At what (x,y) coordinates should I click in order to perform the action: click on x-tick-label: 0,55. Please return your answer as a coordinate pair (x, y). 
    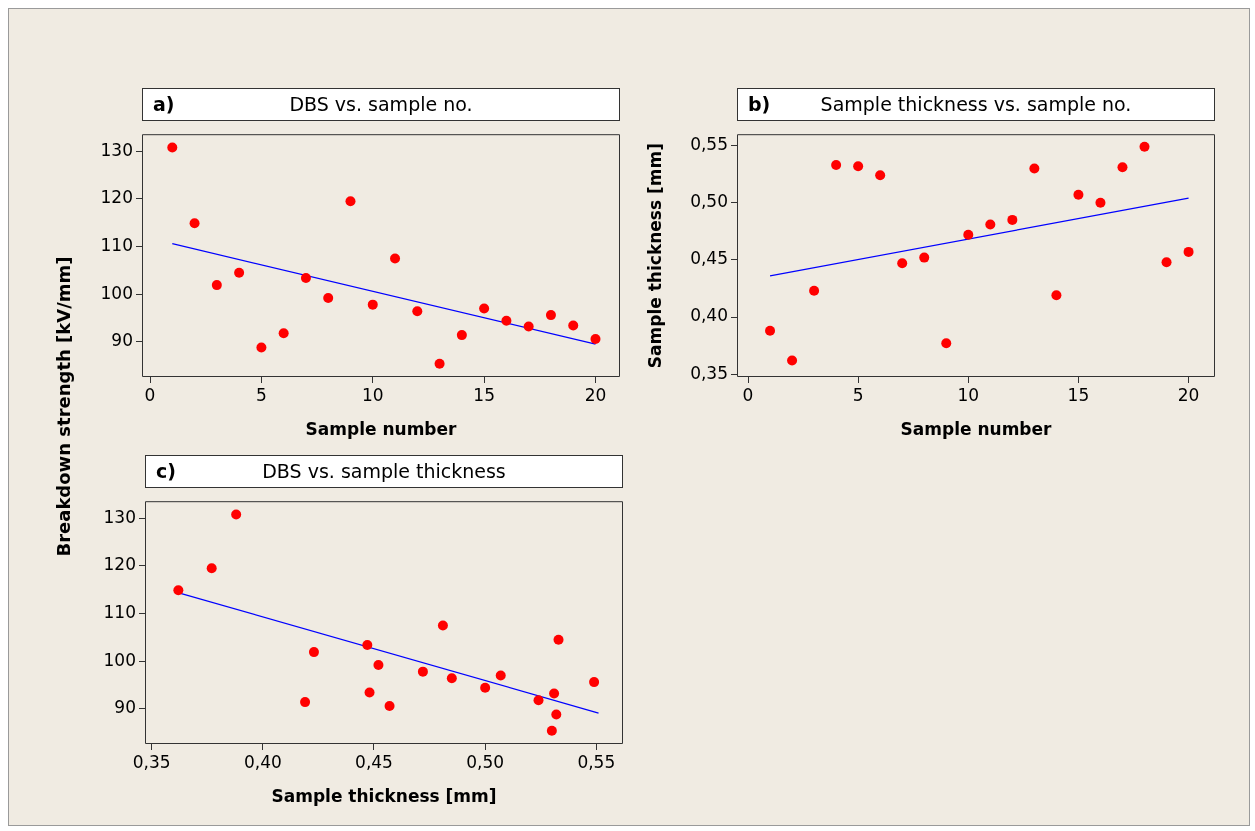
    Looking at the image, I should click on (596, 761).